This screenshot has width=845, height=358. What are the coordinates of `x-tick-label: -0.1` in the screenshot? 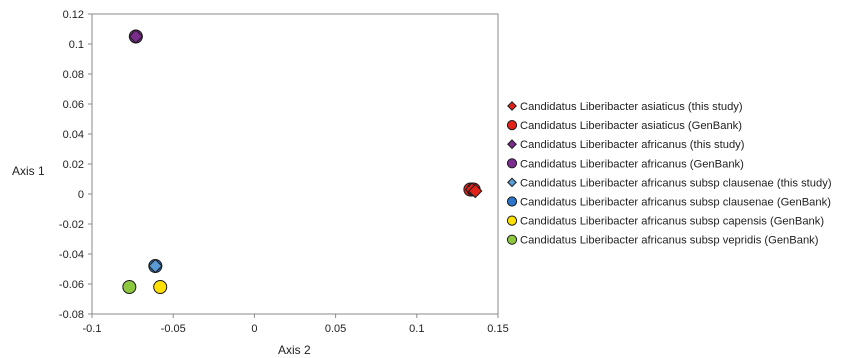 It's located at (92, 329).